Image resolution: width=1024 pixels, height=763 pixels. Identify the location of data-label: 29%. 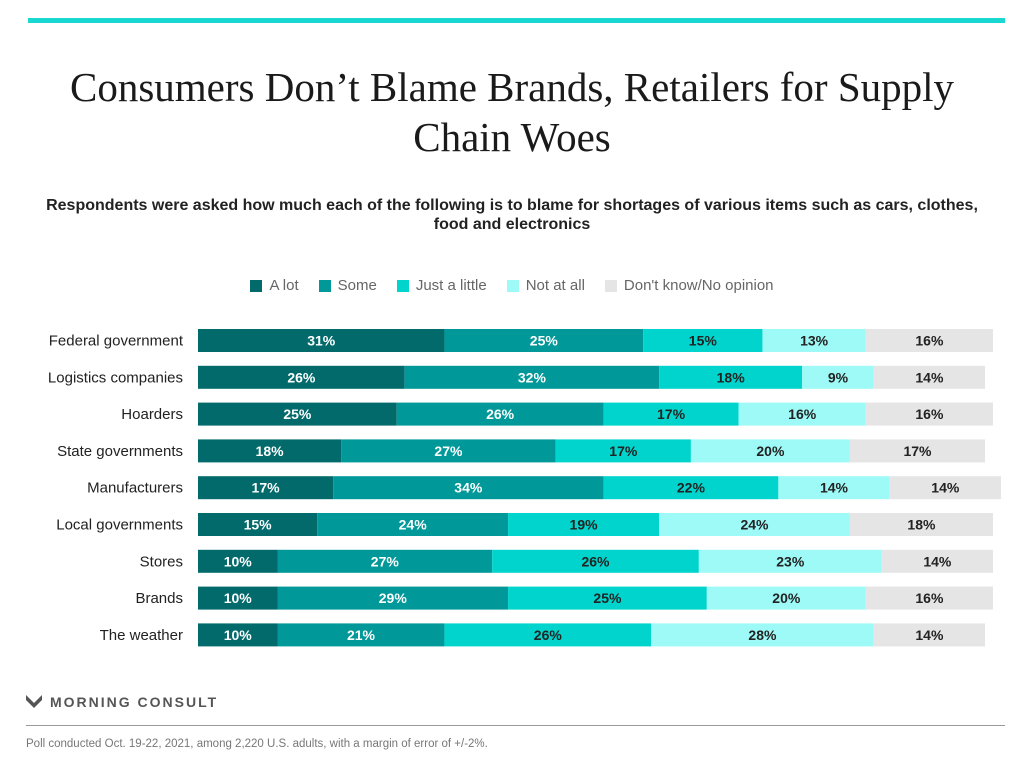
(393, 598).